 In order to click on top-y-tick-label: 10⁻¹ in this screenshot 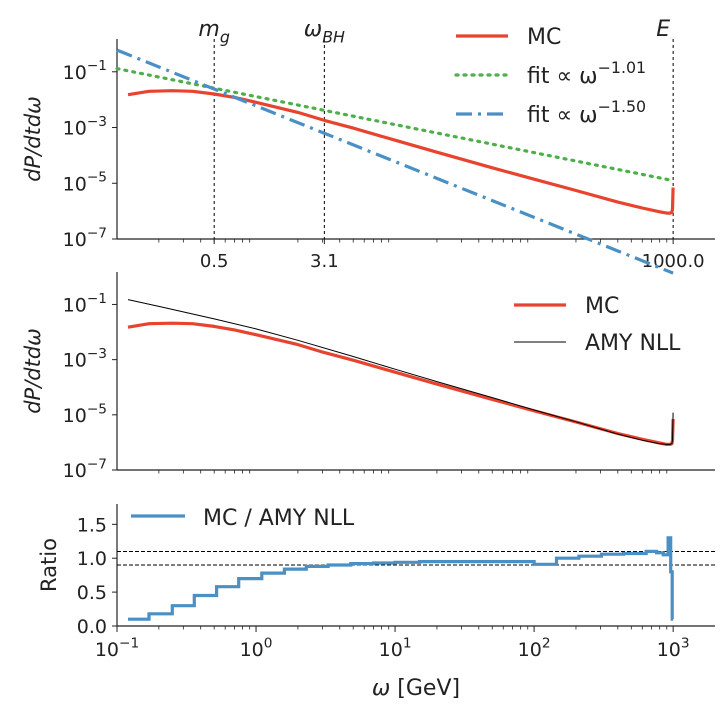, I will do `click(85, 71)`.